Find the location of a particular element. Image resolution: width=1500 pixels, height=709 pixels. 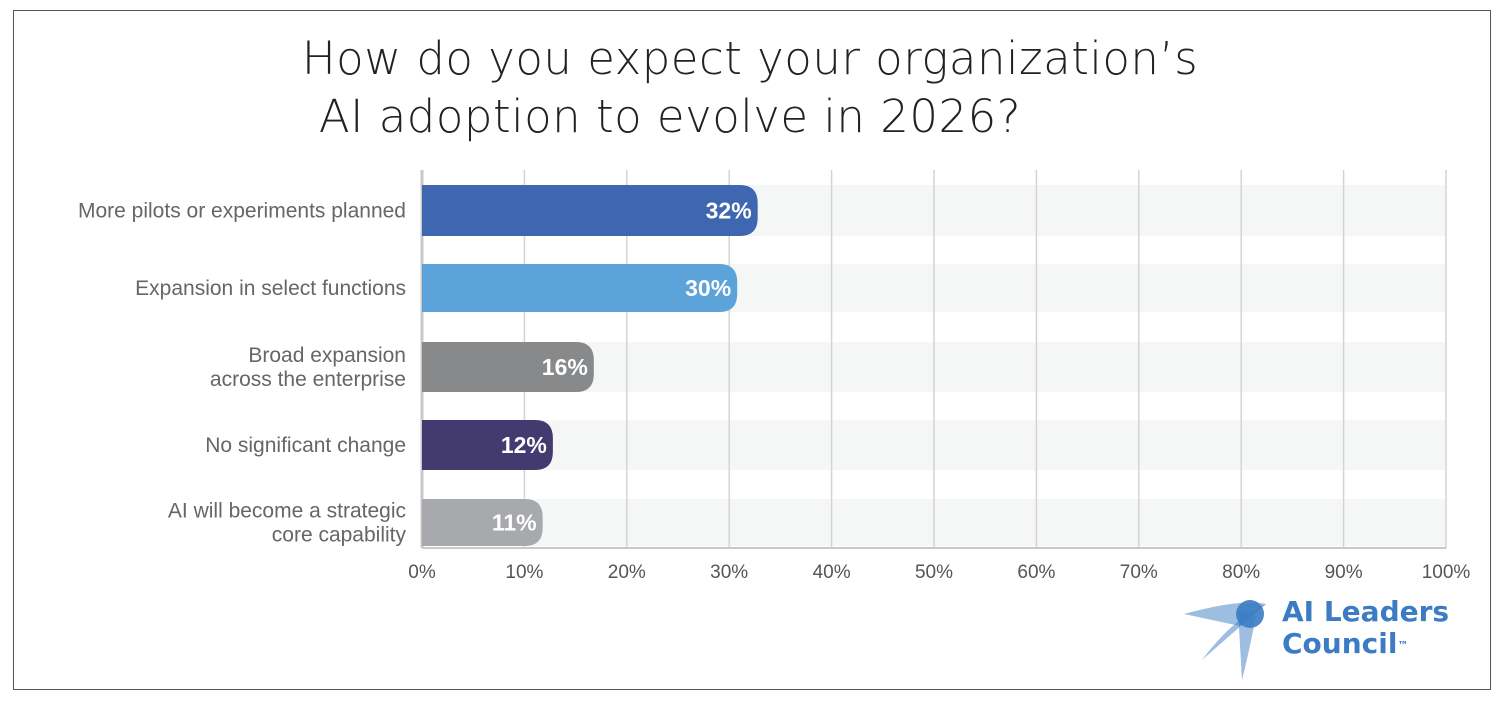

category-label: Expansion in select functions is located at coordinates (270, 288).